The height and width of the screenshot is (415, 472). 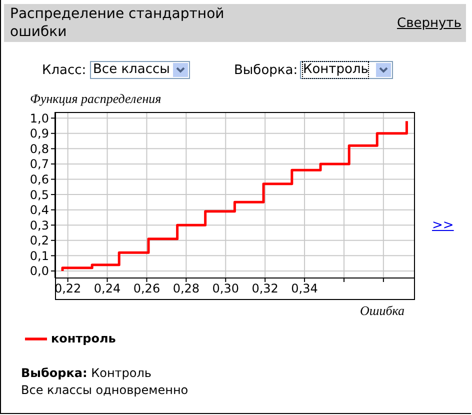 What do you see at coordinates (39, 149) in the screenshot?
I see `y-tick-label: 0,8` at bounding box center [39, 149].